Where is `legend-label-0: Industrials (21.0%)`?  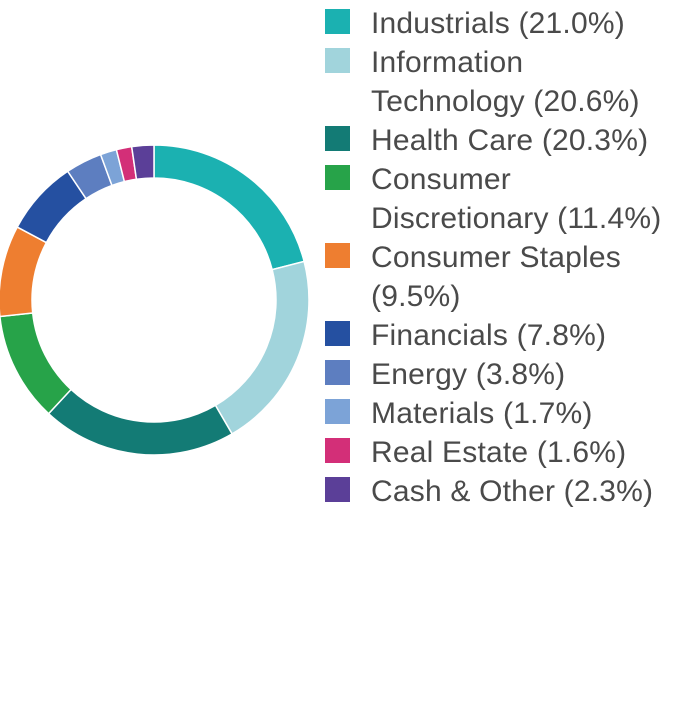
legend-label-0: Industrials (21.0%) is located at coordinates (498, 23).